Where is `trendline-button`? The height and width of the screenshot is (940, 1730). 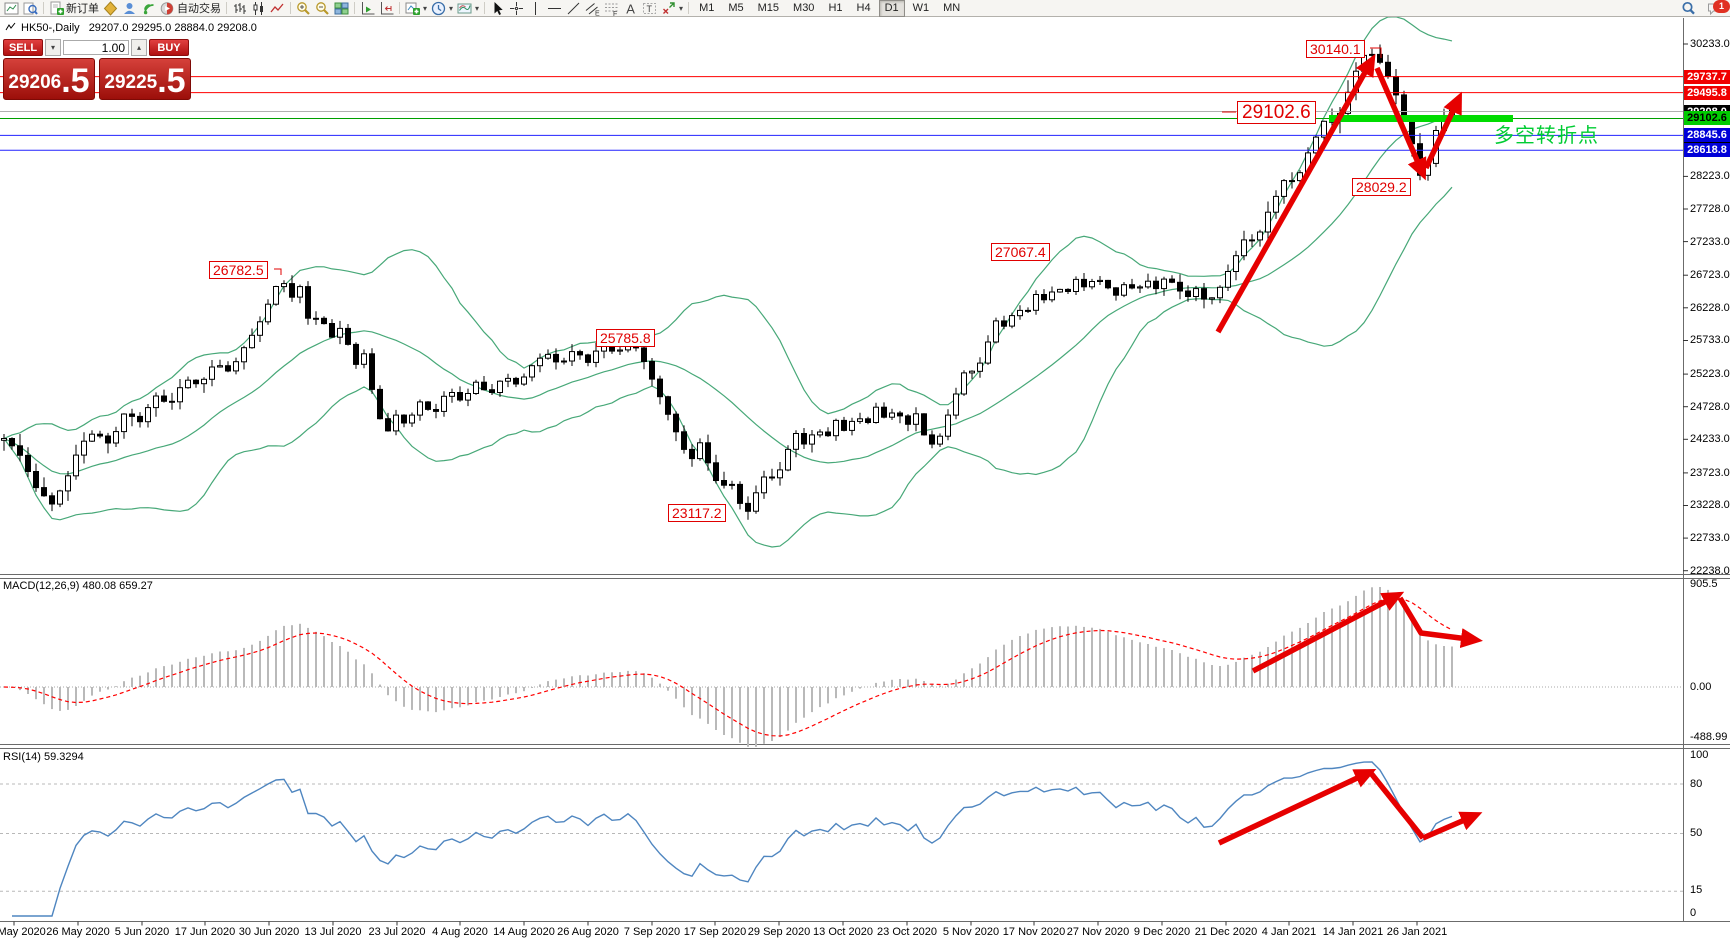 trendline-button is located at coordinates (573, 8).